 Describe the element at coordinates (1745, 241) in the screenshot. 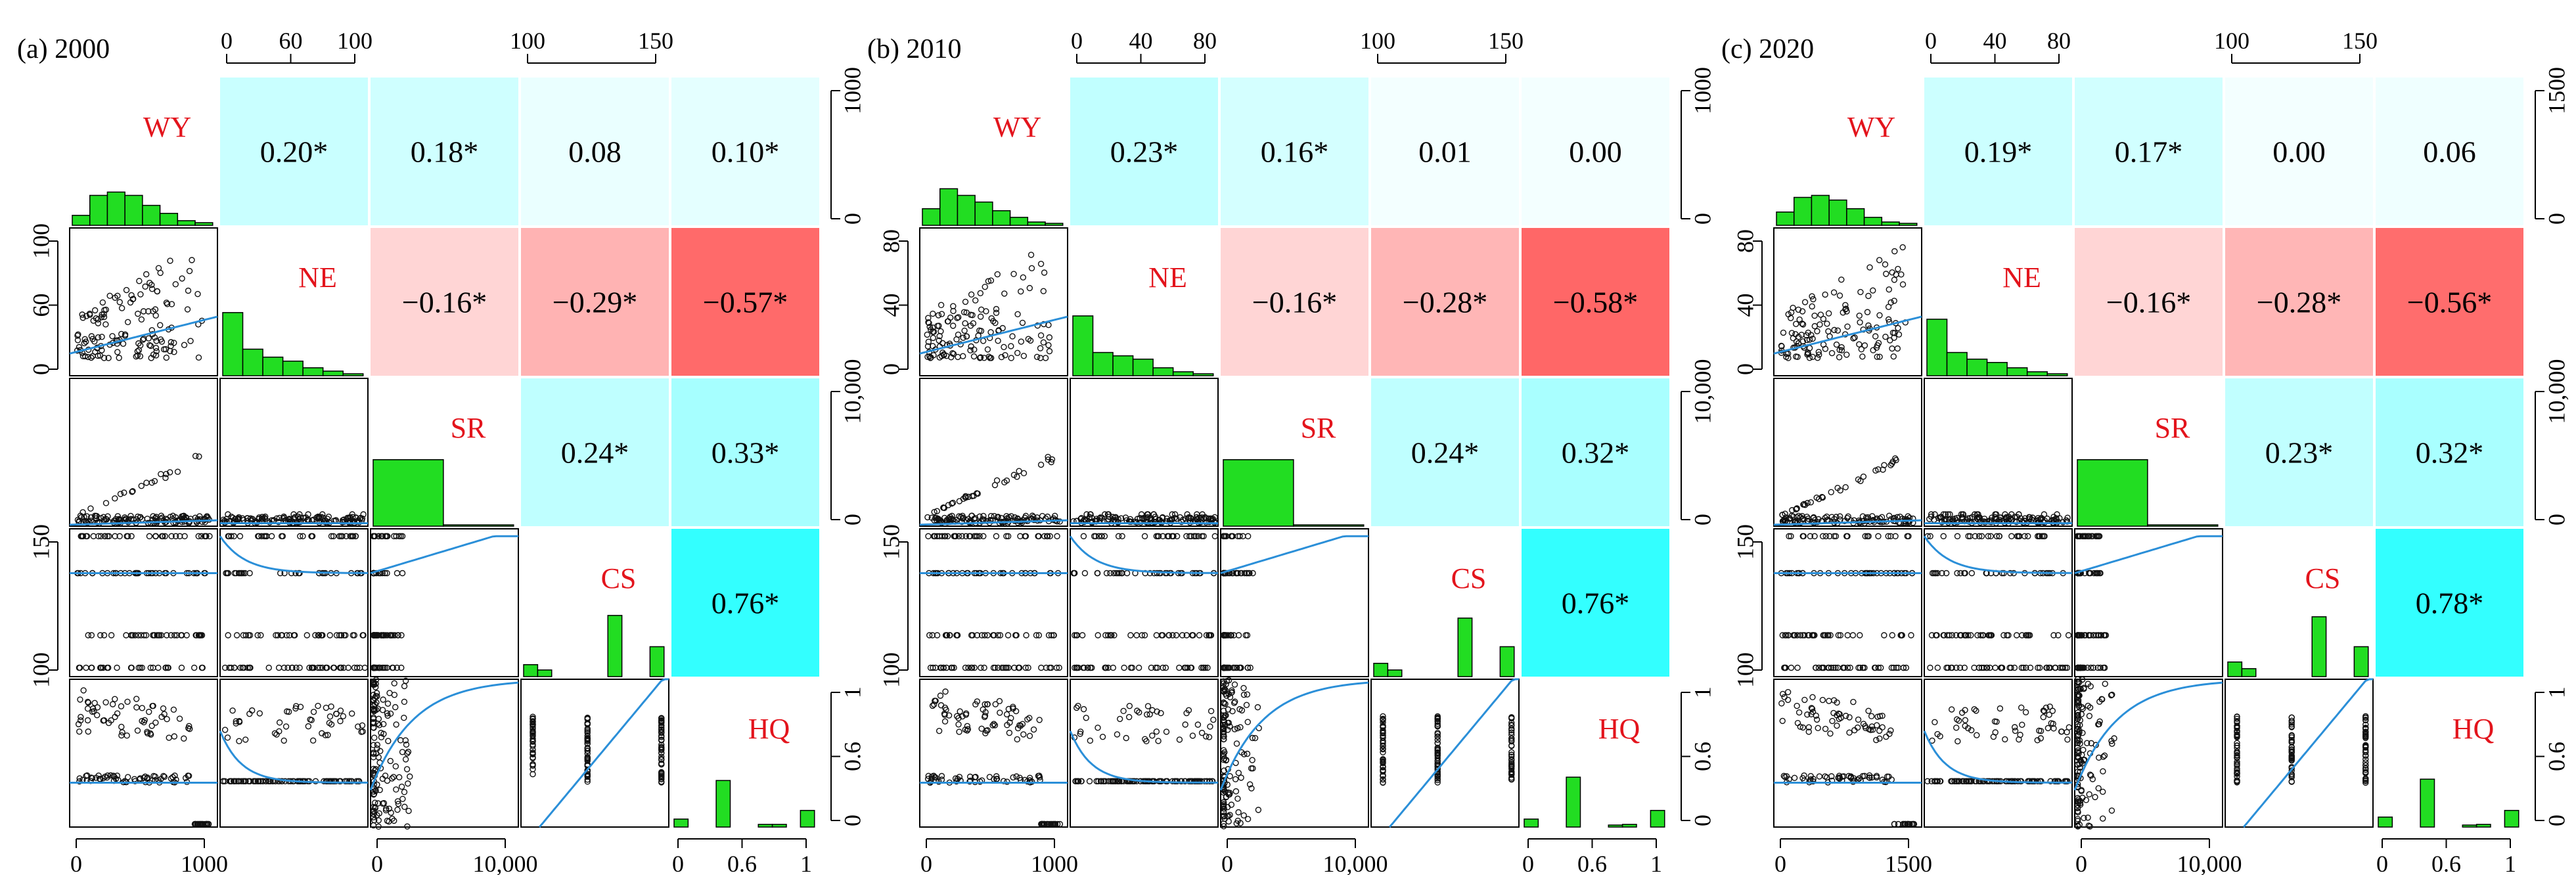

I see `tick-label: 80` at that location.